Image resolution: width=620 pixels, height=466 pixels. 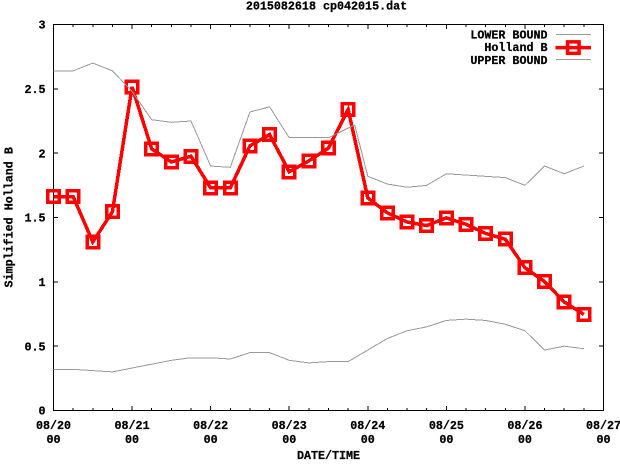 What do you see at coordinates (41, 26) in the screenshot?
I see `svg-text: 3` at bounding box center [41, 26].